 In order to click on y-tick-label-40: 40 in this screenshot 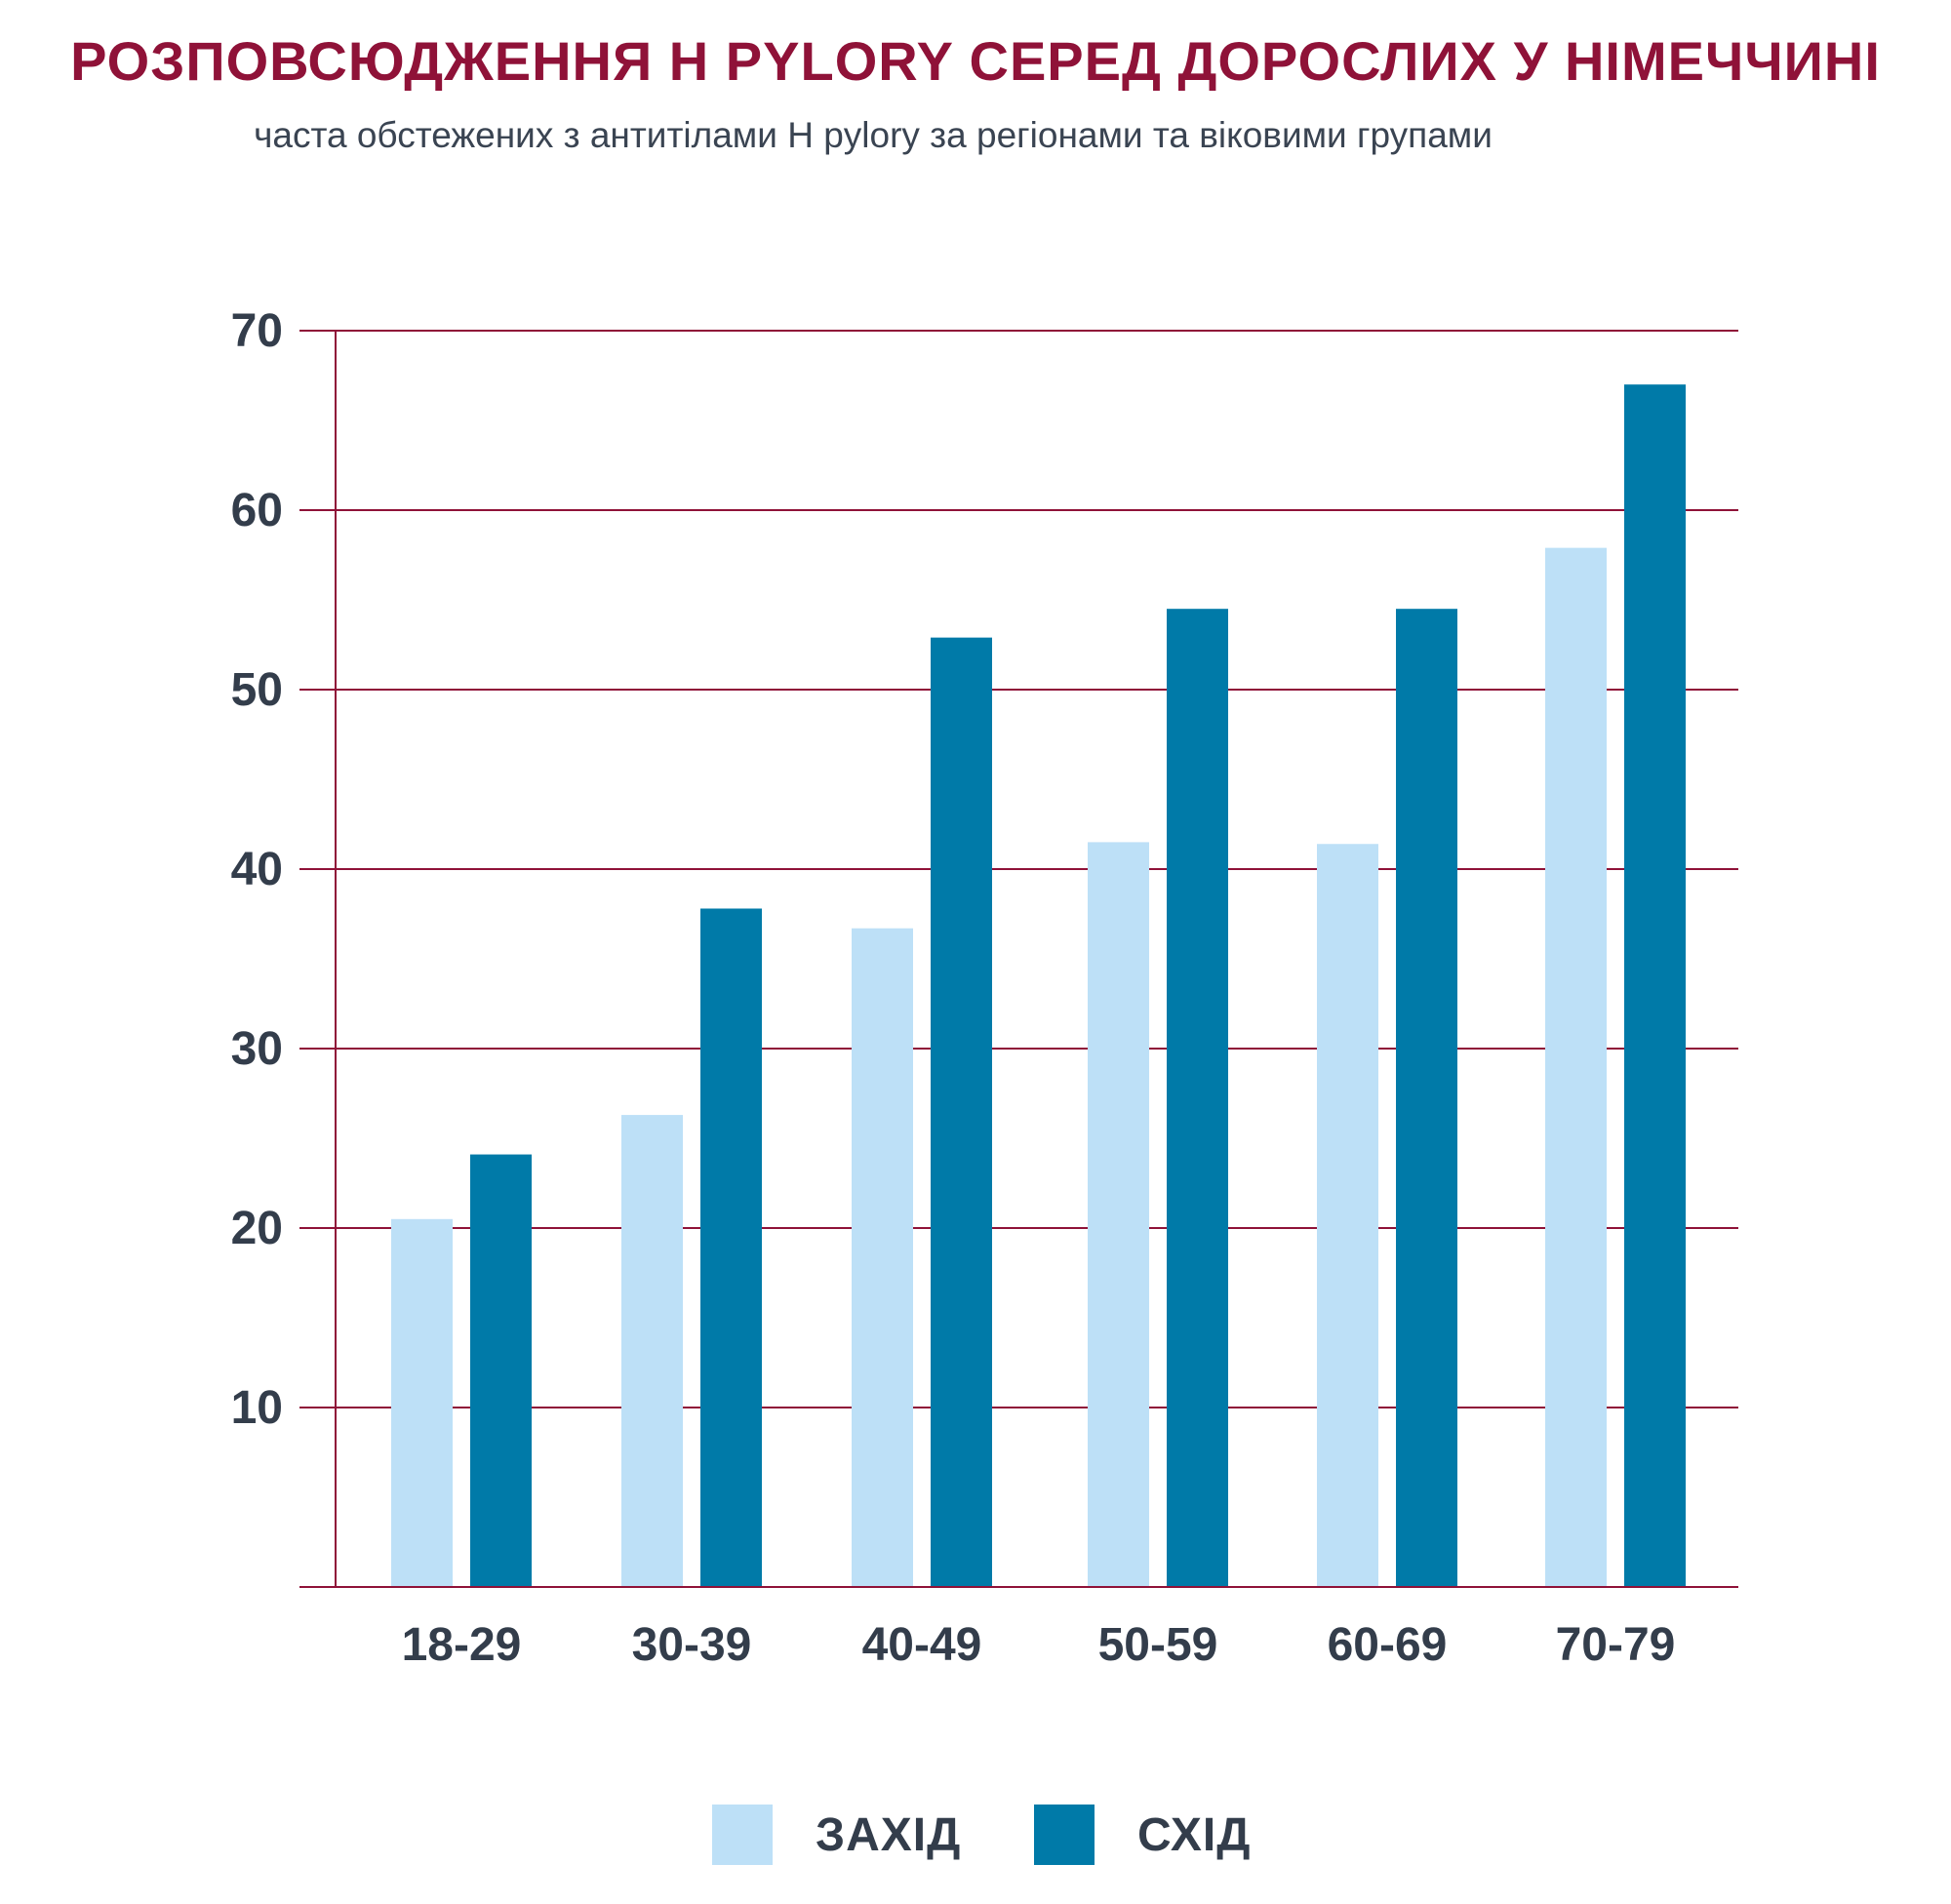, I will do `click(257, 869)`.